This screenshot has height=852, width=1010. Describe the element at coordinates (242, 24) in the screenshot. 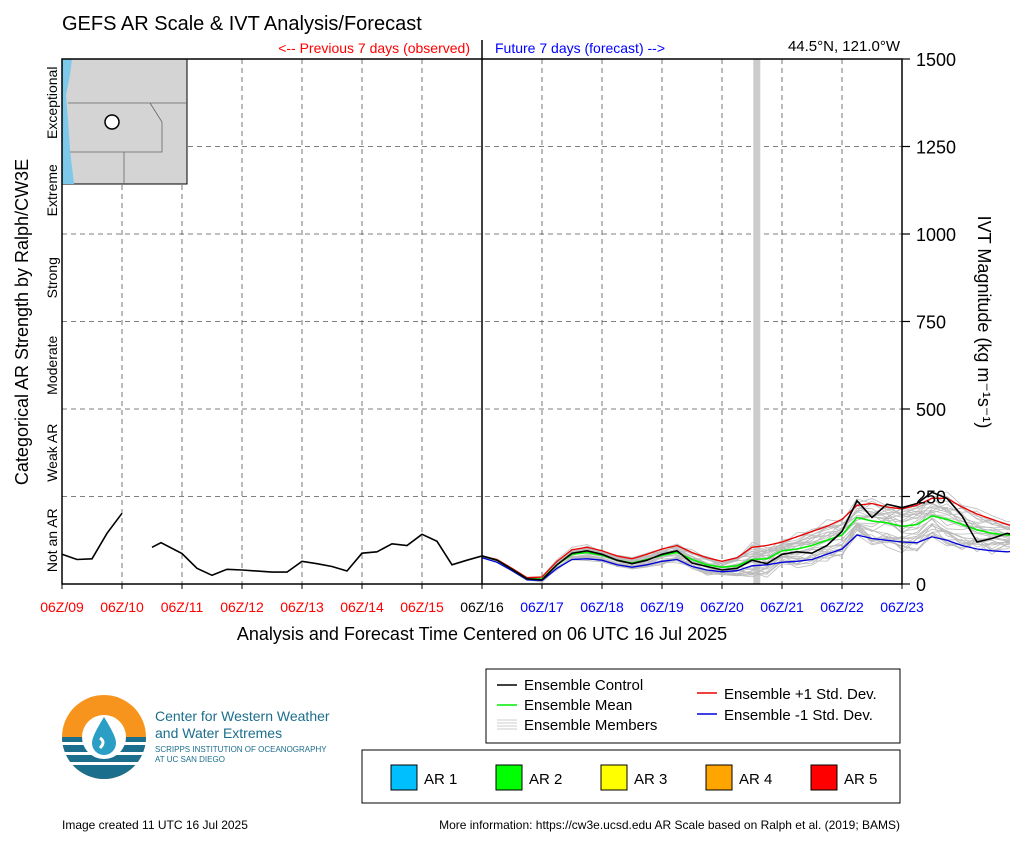

I see `chart-title: GEFS AR Scale & IVT Analysis/Forecast` at that location.